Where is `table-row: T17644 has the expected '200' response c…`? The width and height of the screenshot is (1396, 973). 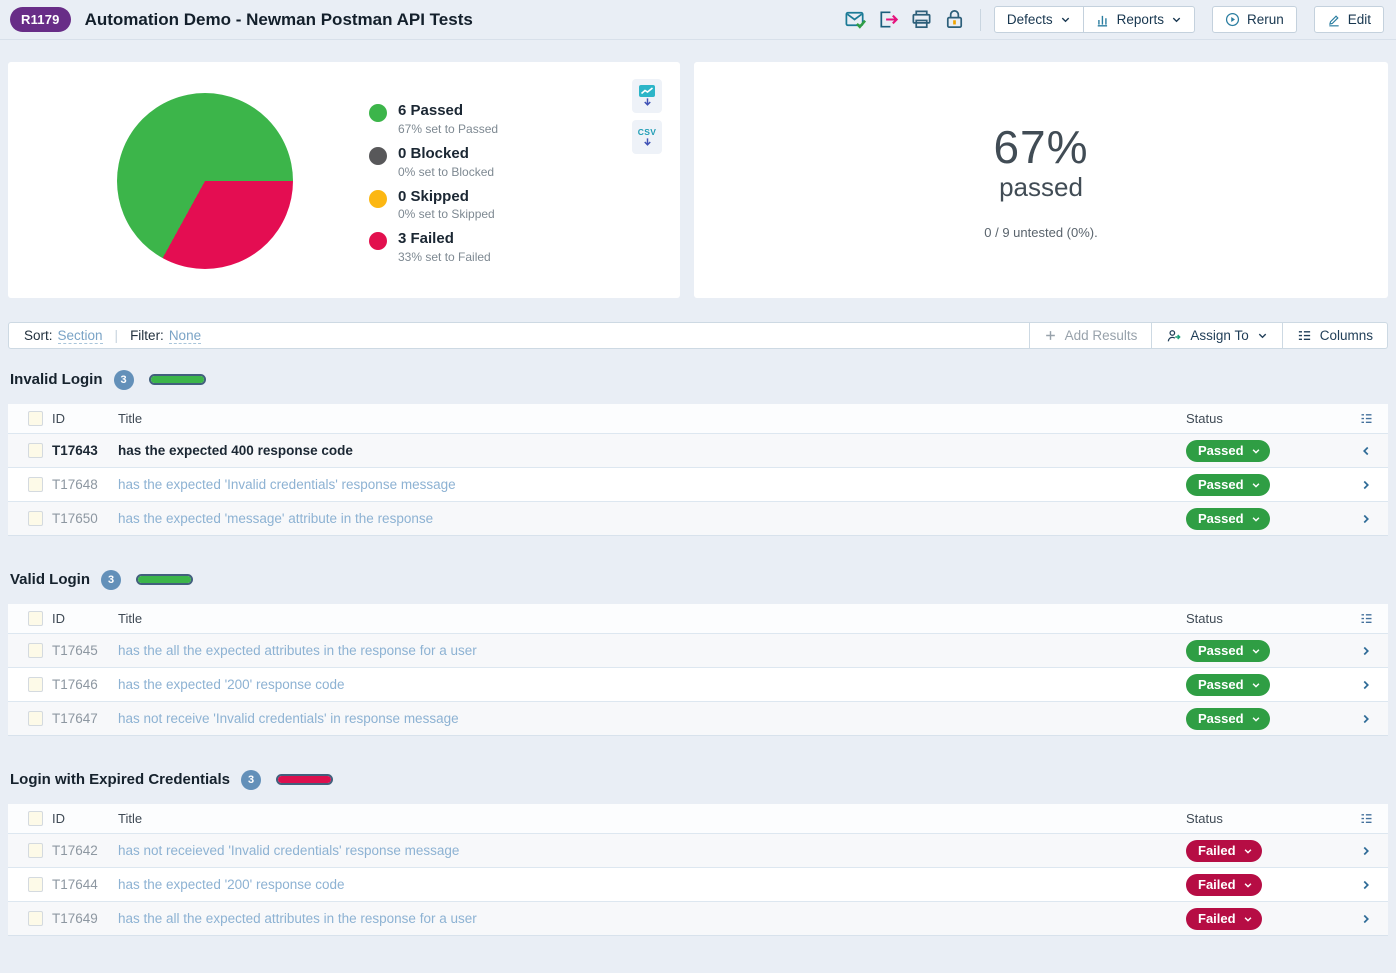 table-row: T17644 has the expected '200' response c… is located at coordinates (698, 884).